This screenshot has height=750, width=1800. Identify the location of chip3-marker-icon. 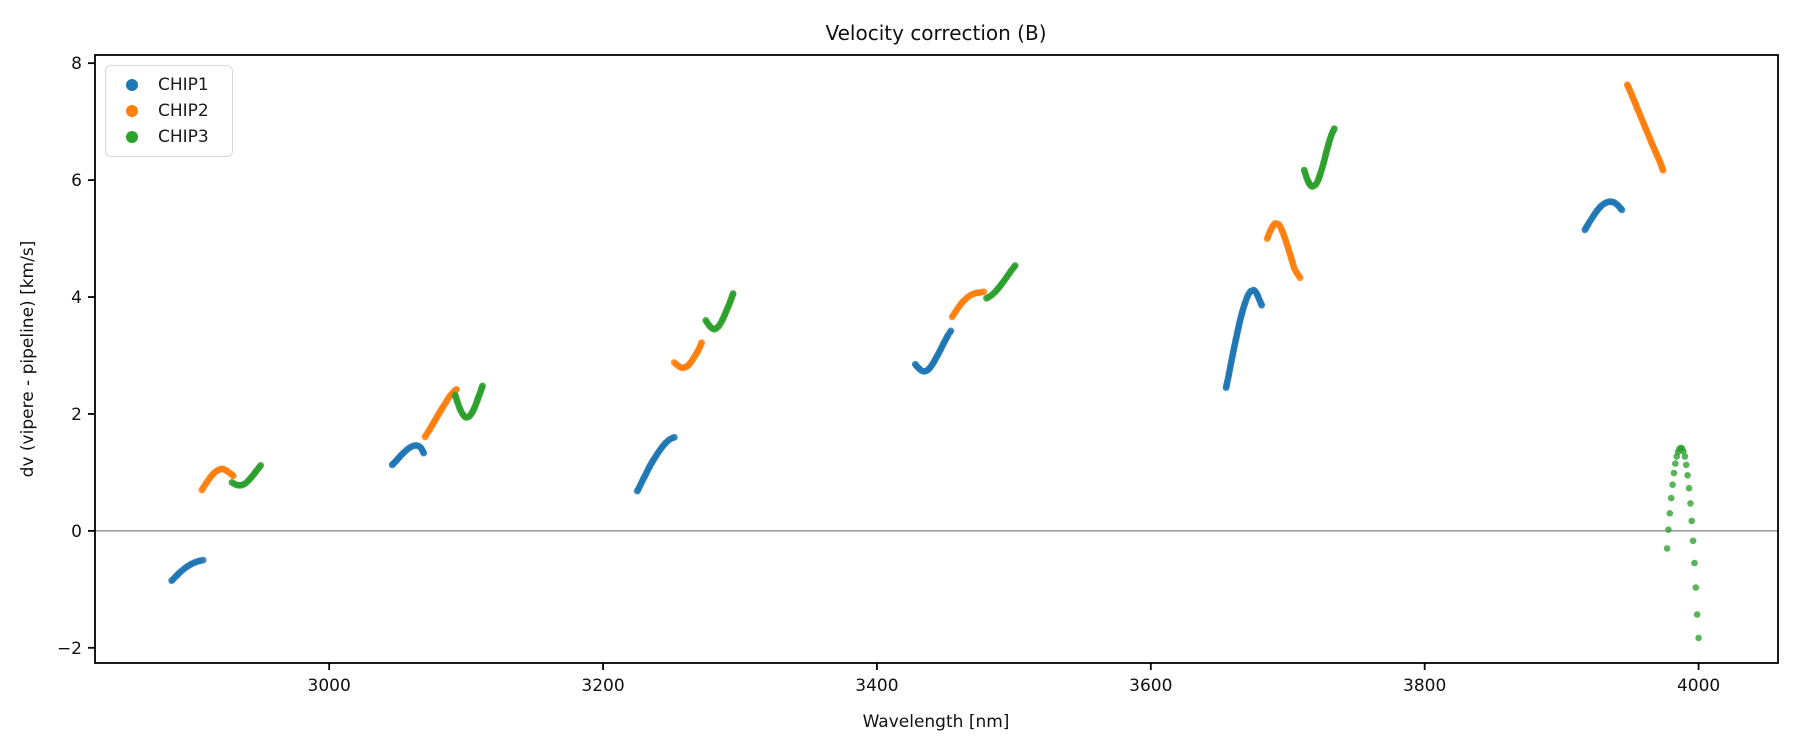
(132, 137).